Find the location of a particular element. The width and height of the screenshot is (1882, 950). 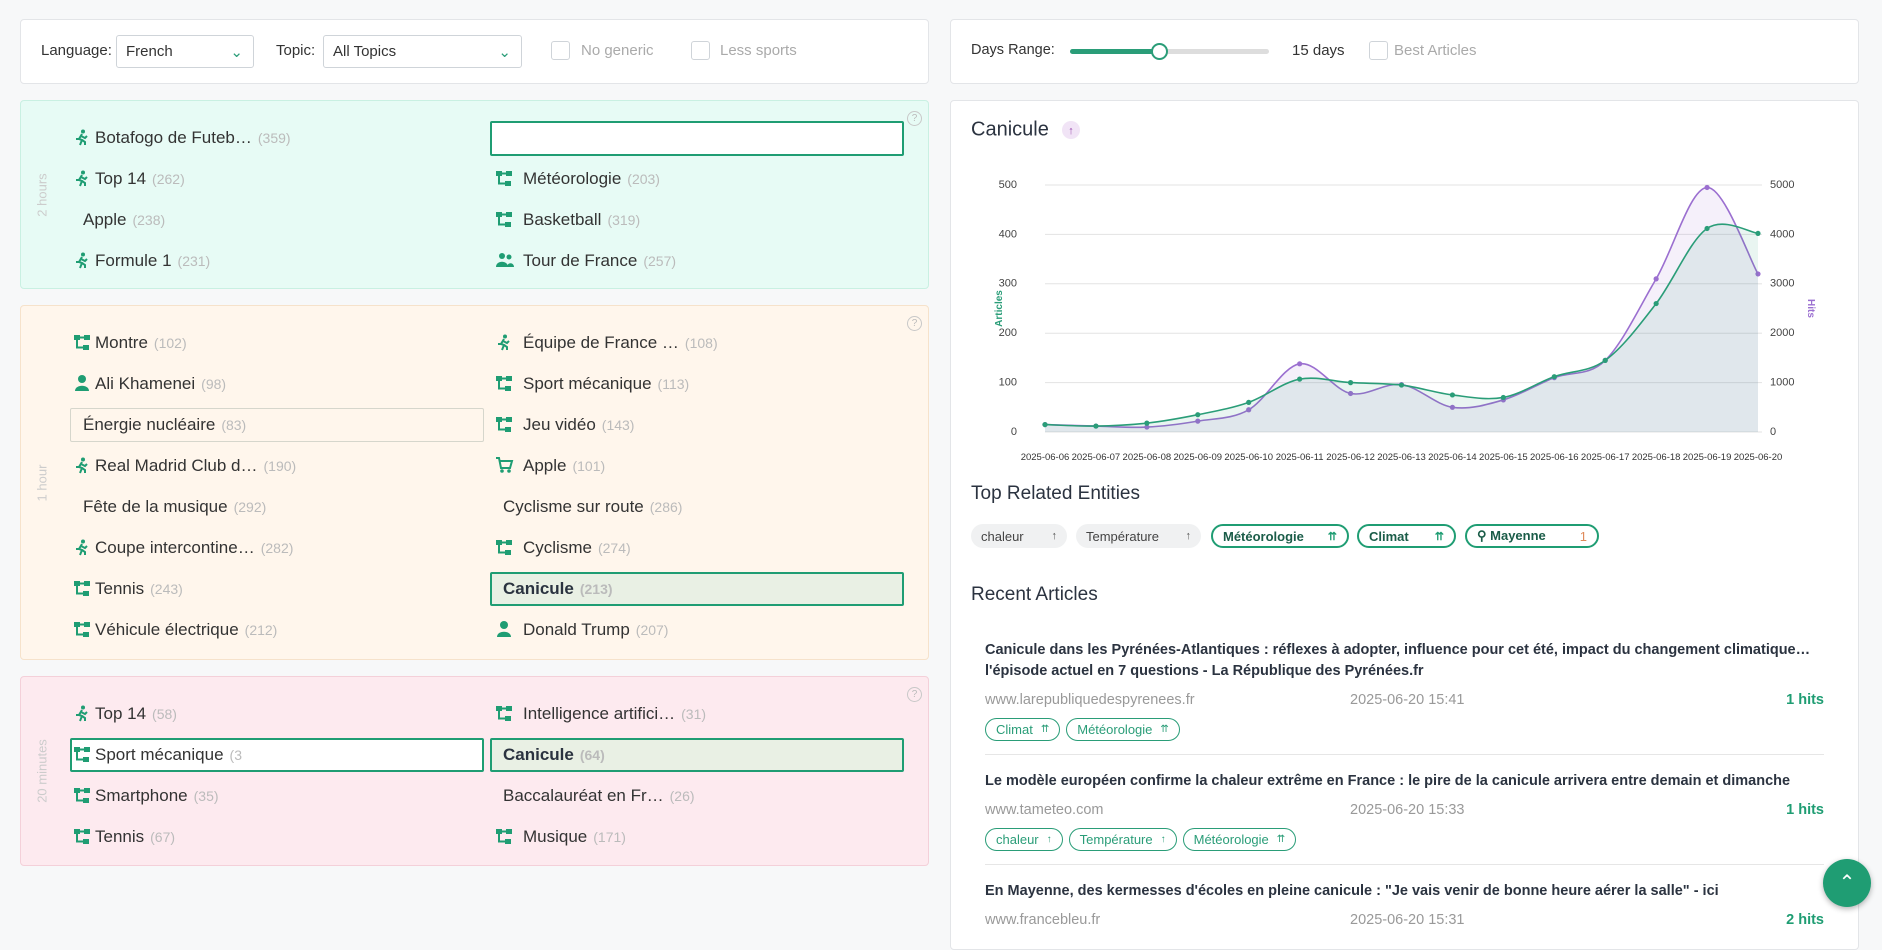

item-count: (238) is located at coordinates (149, 220).